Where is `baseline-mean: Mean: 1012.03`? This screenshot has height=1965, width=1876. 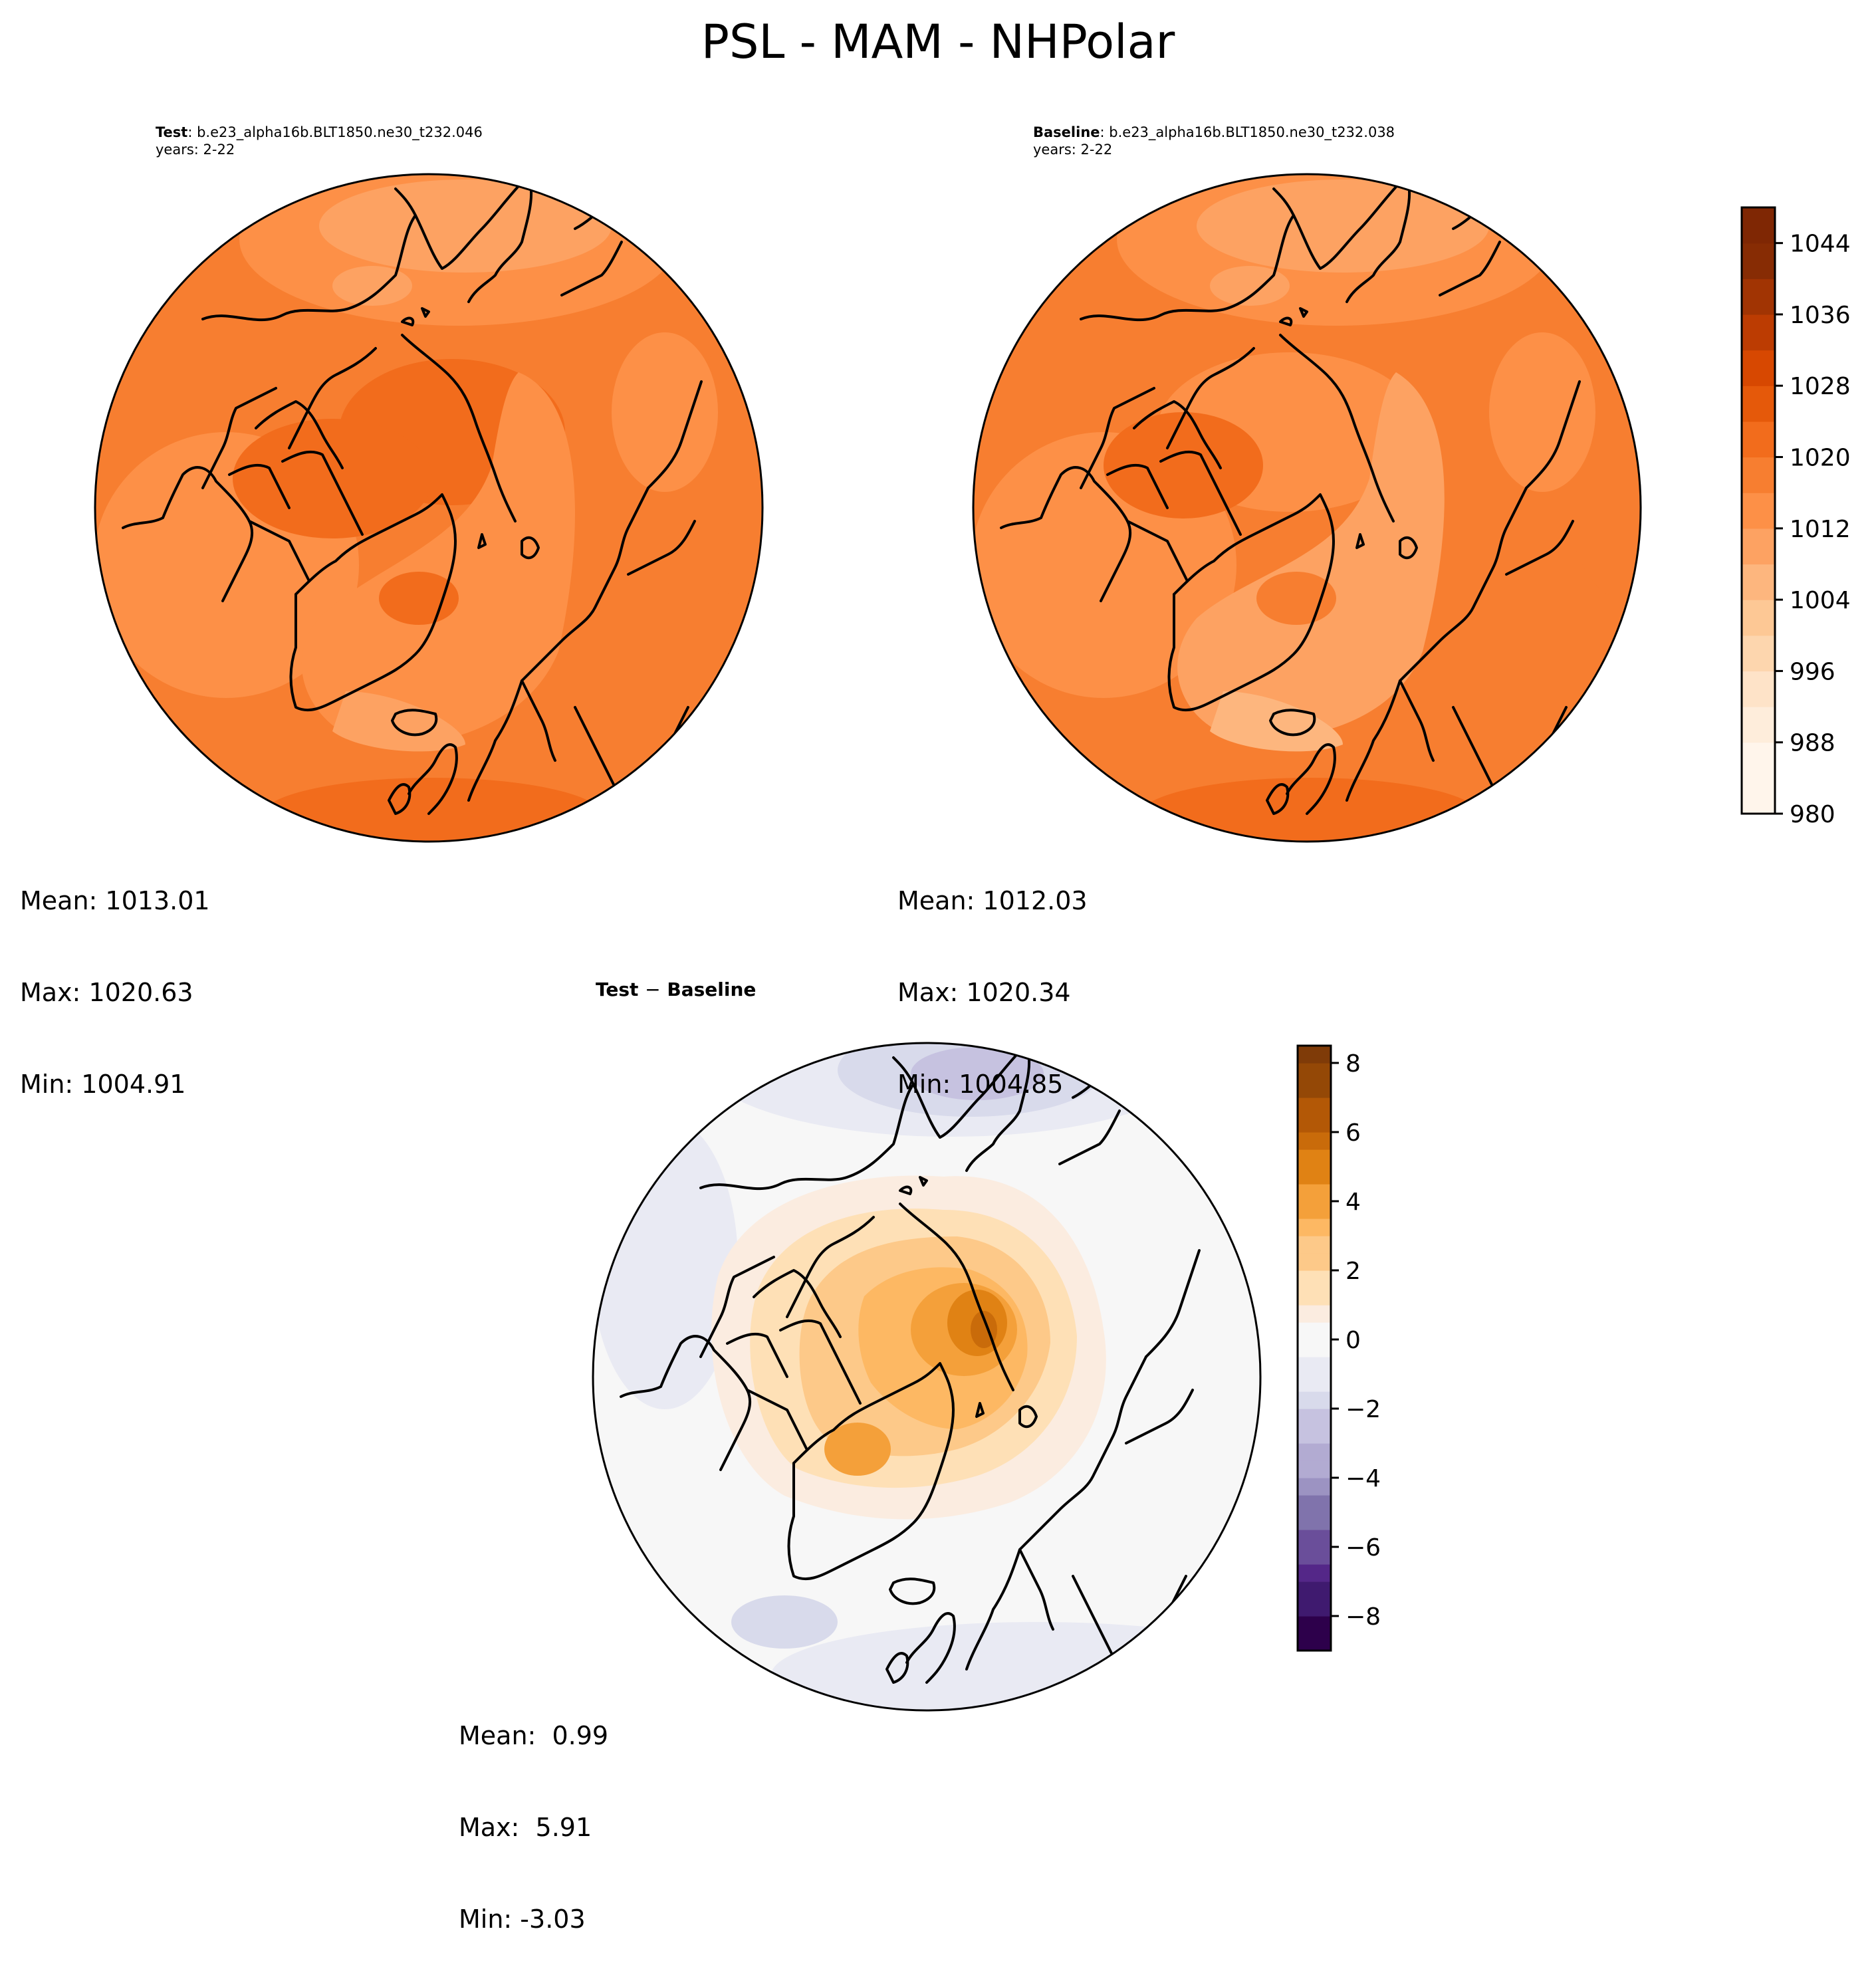
baseline-mean: Mean: 1012.03 is located at coordinates (993, 900).